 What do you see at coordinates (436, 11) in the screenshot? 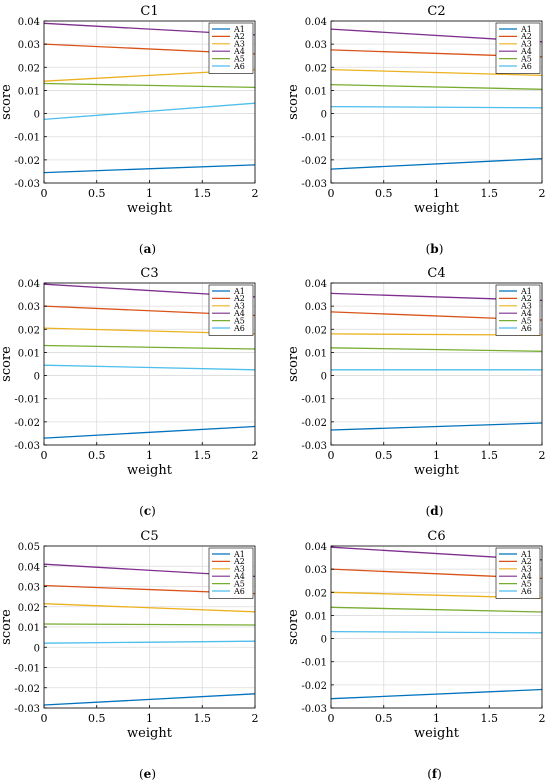
I see `chart-title: C2` at bounding box center [436, 11].